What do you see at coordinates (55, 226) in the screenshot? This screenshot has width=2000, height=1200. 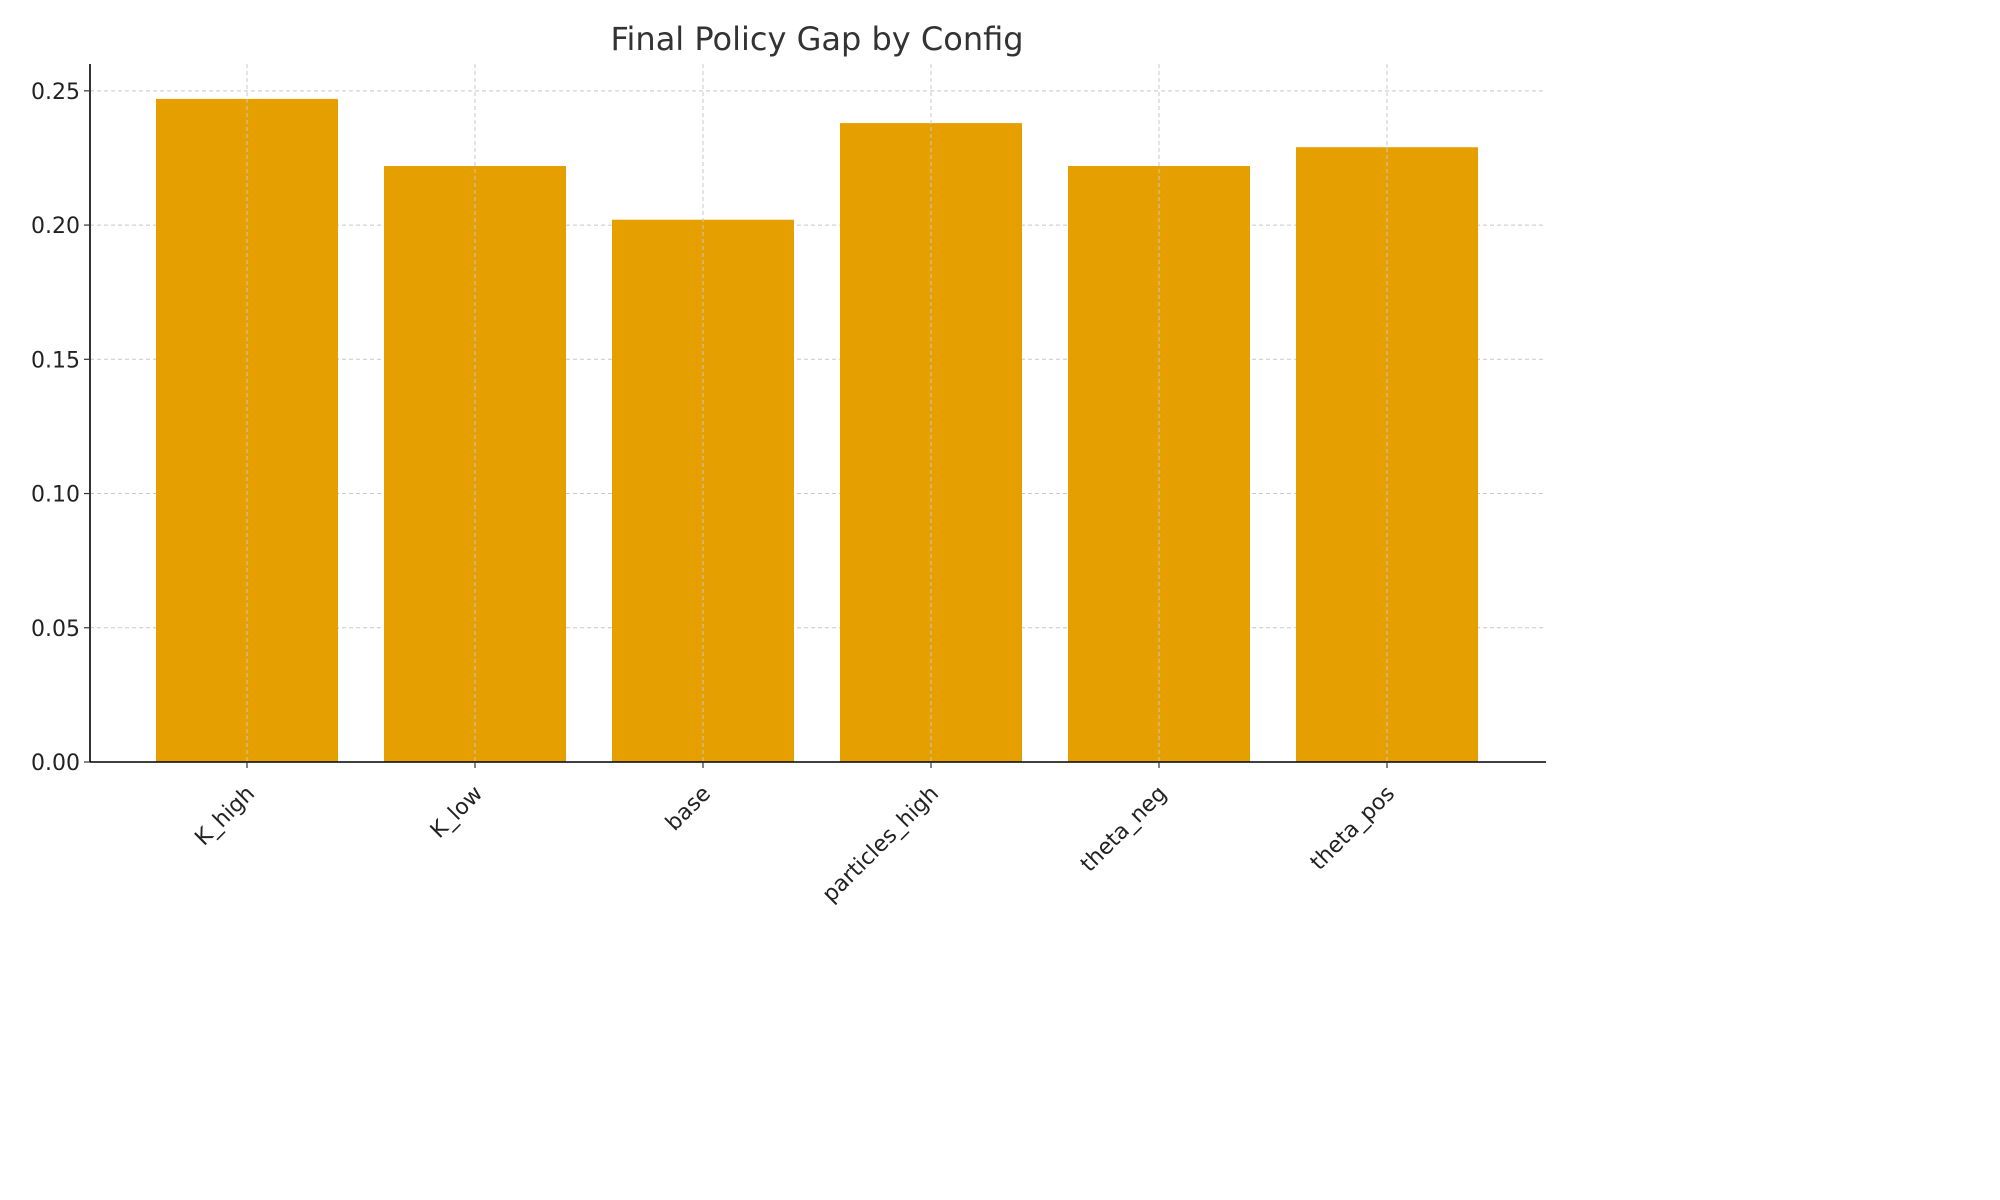 I see `y-tick-label: 0.20` at bounding box center [55, 226].